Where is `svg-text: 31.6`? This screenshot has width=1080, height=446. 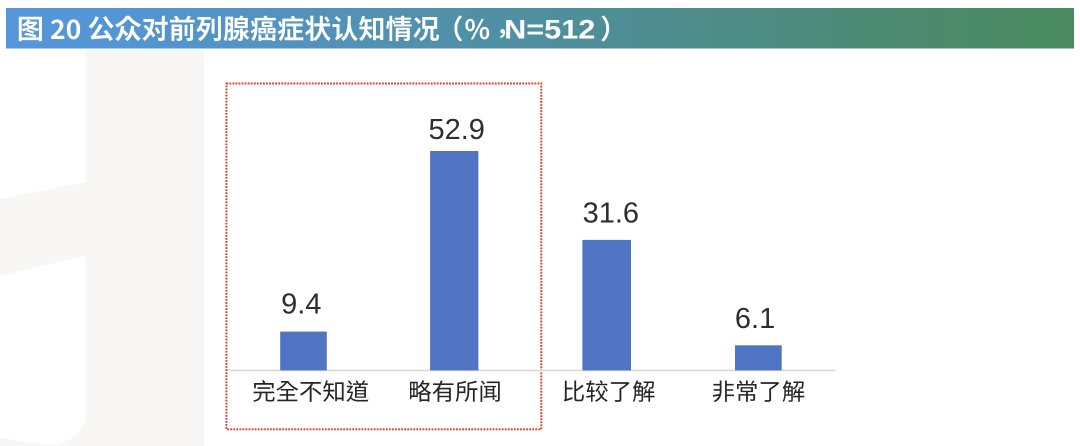 svg-text: 31.6 is located at coordinates (611, 213).